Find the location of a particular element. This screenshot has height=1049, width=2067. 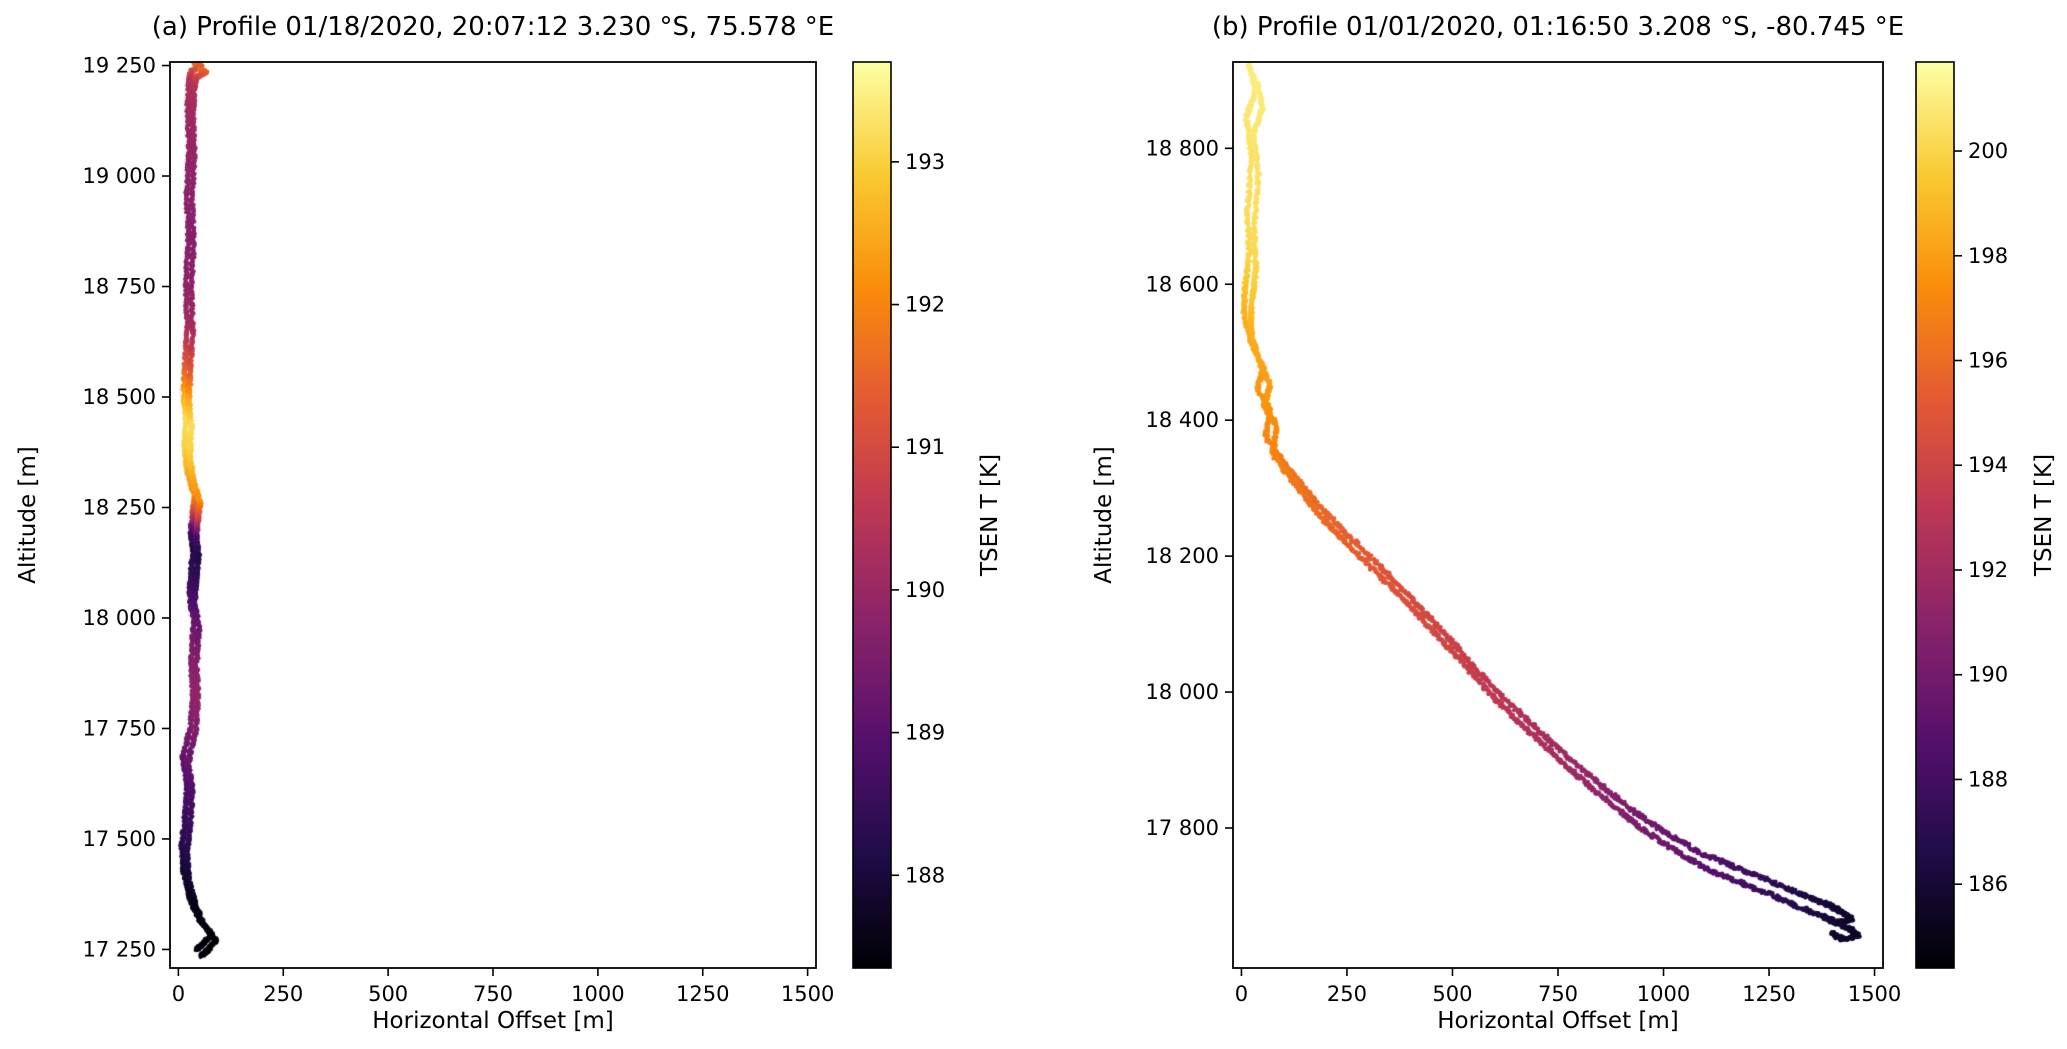

svg-text: 17 750 is located at coordinates (119, 728).